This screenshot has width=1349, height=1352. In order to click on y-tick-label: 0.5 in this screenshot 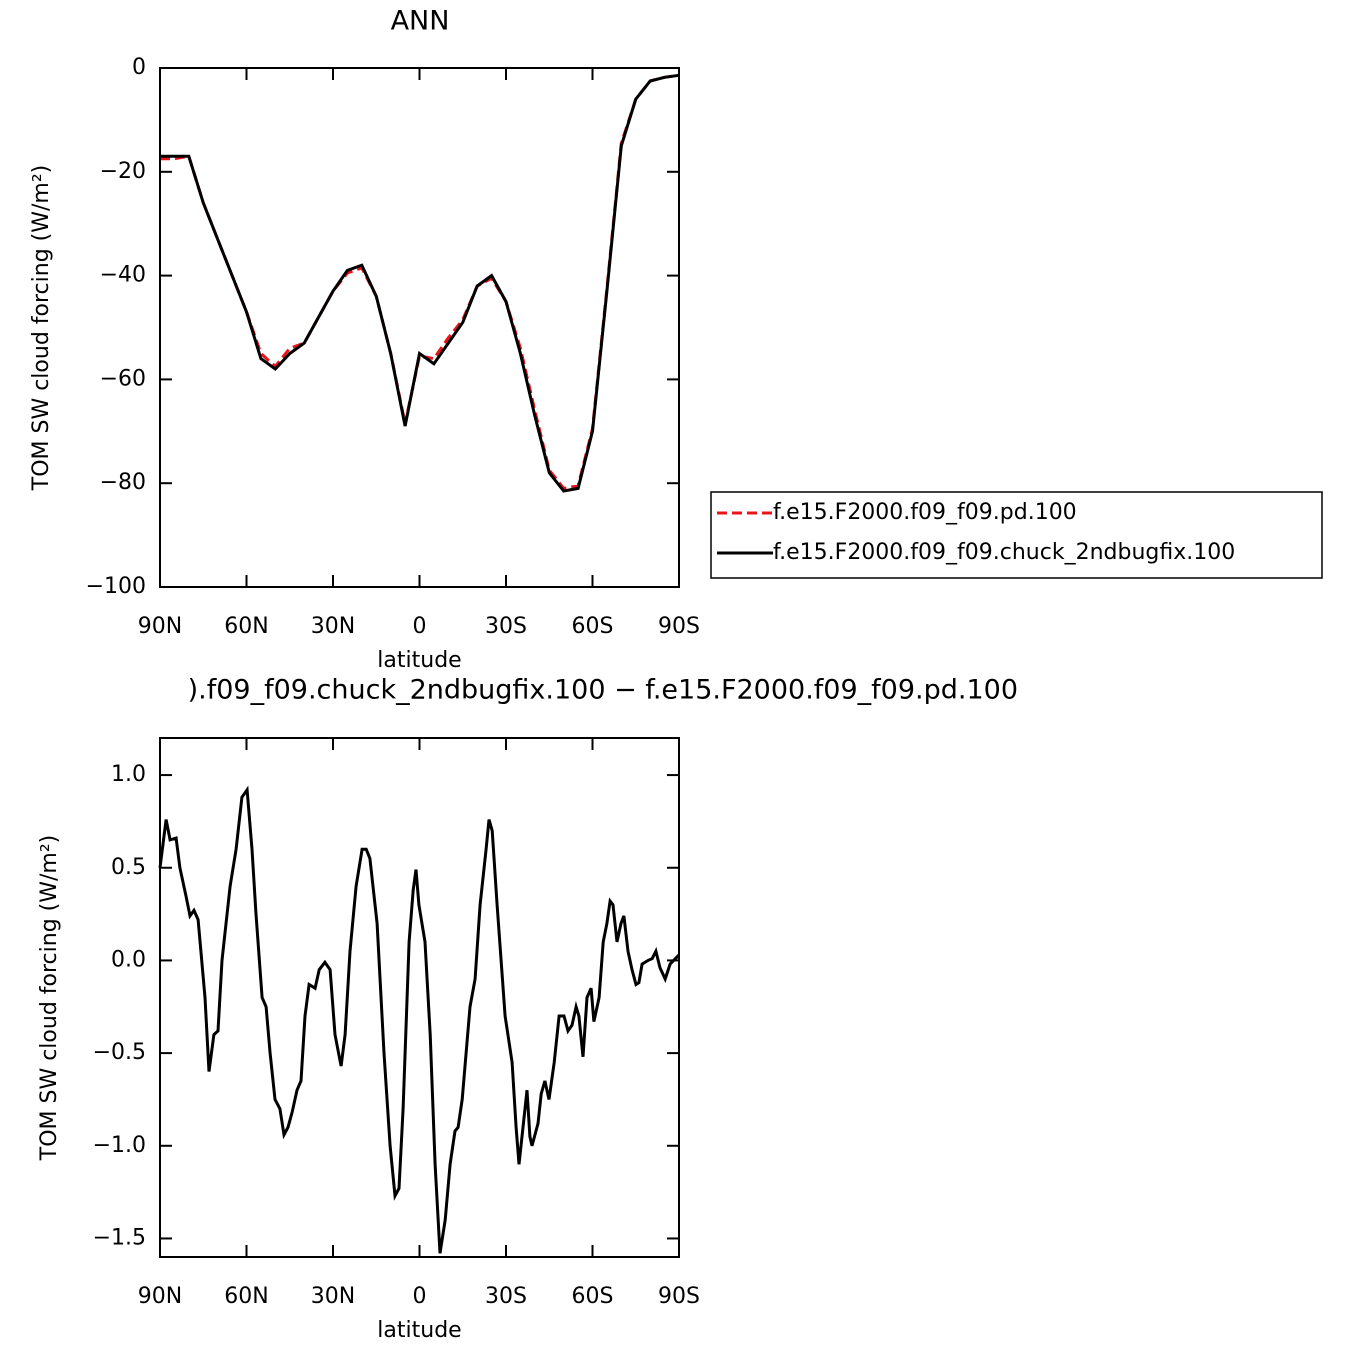, I will do `click(128, 867)`.